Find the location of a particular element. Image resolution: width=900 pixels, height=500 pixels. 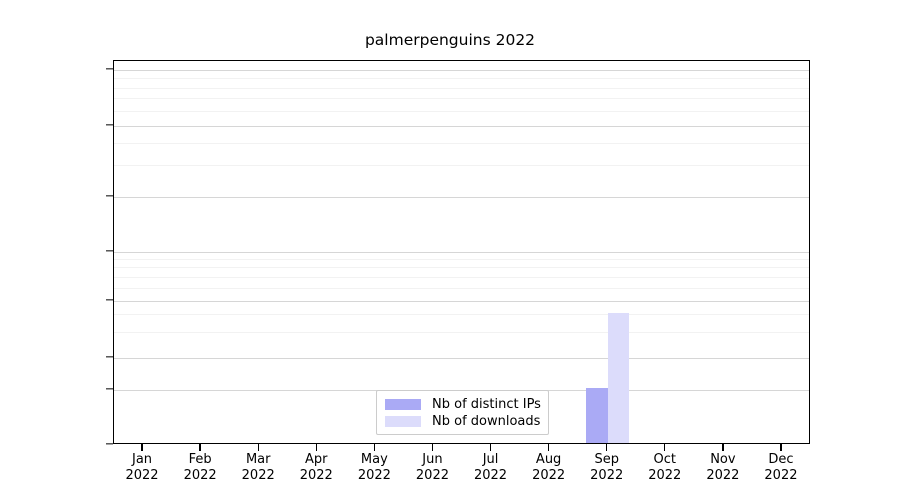

x-tick-month: Sep is located at coordinates (606, 459).